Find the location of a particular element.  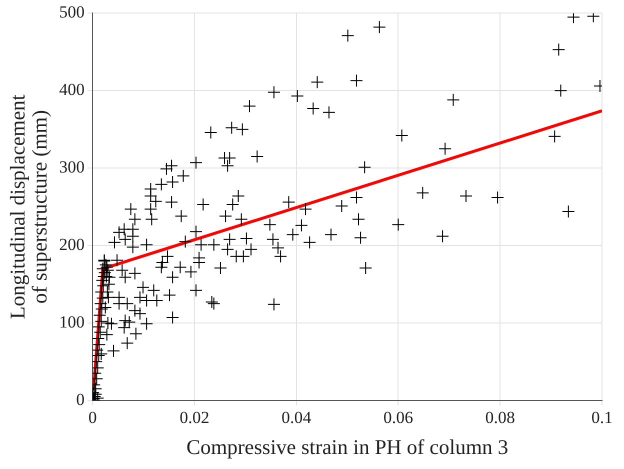

x-tick-label: 0.1 is located at coordinates (602, 418).